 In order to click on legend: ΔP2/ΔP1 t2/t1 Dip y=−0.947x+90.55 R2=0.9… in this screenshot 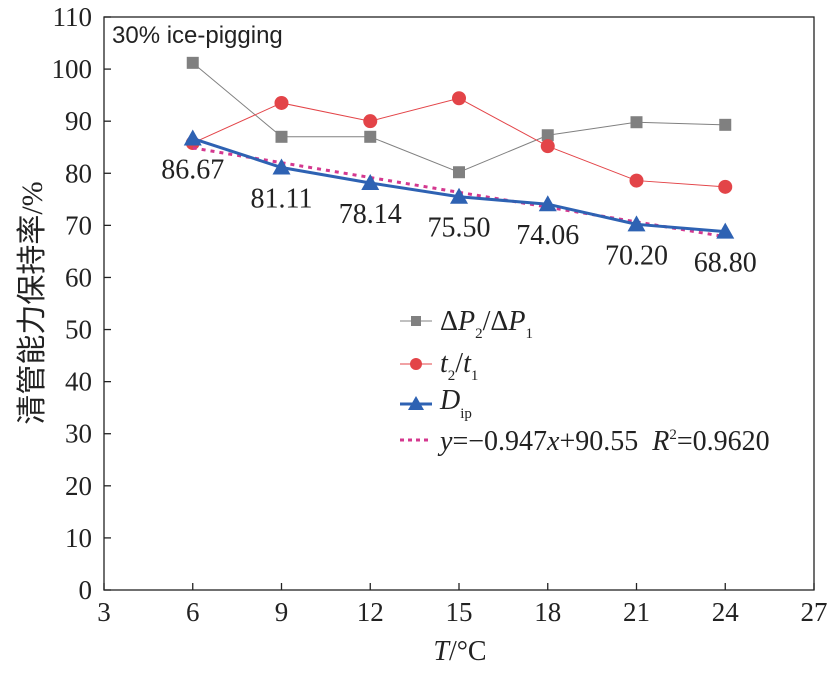, I will do `click(585, 381)`.